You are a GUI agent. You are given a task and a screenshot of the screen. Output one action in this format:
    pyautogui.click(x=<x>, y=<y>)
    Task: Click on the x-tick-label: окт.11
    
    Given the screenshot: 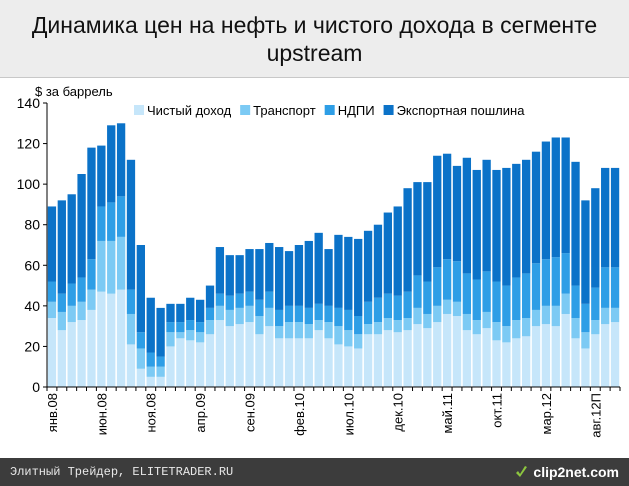 What is the action you would take?
    pyautogui.click(x=497, y=410)
    